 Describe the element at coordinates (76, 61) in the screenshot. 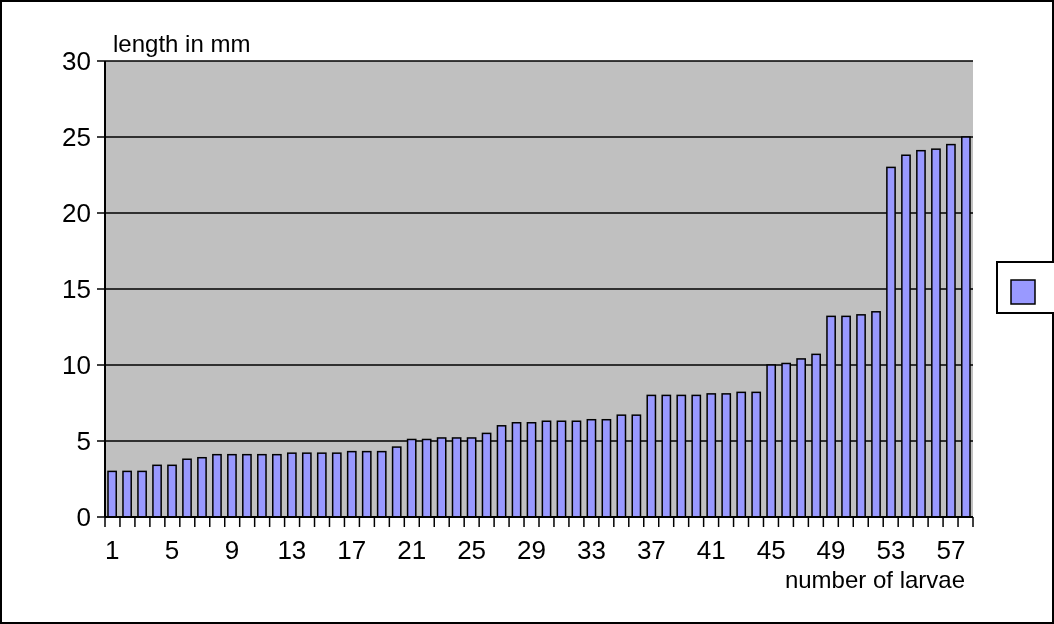

I see `y-tick-label: 30` at that location.